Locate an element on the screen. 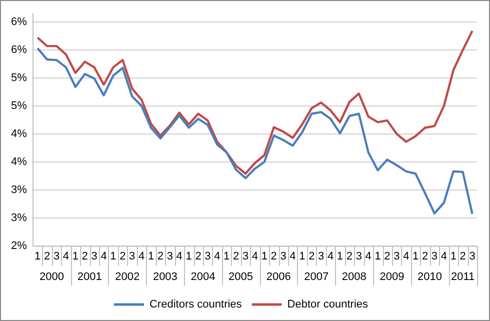 This screenshot has width=490, height=321. text: 2009 is located at coordinates (392, 276).